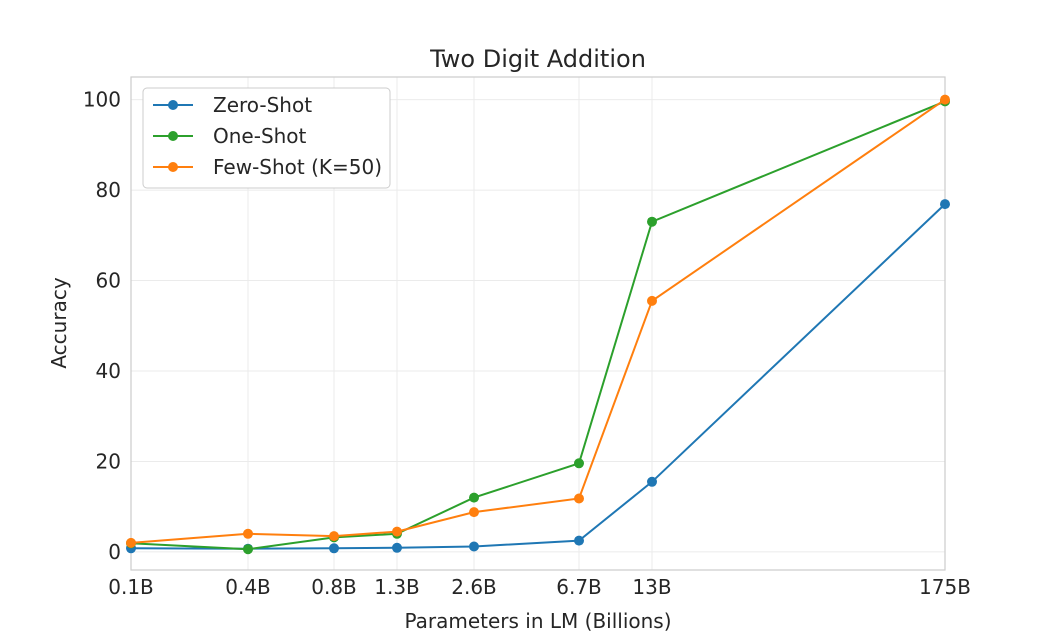 Image resolution: width=1050 pixels, height=640 pixels. Describe the element at coordinates (297, 167) in the screenshot. I see `legend-label-few-shot-k-50: Few-Shot (K=50)` at that location.